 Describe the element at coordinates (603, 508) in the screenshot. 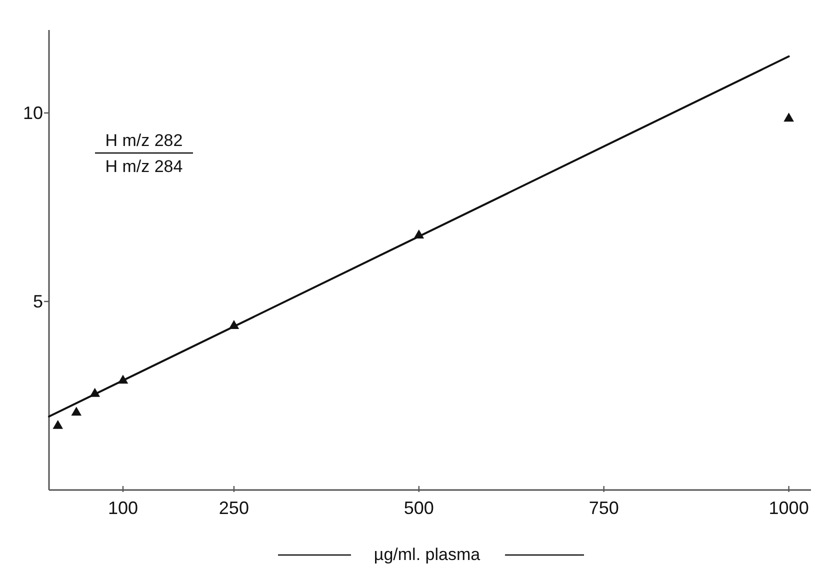

I see `x-tick-label: 750` at that location.